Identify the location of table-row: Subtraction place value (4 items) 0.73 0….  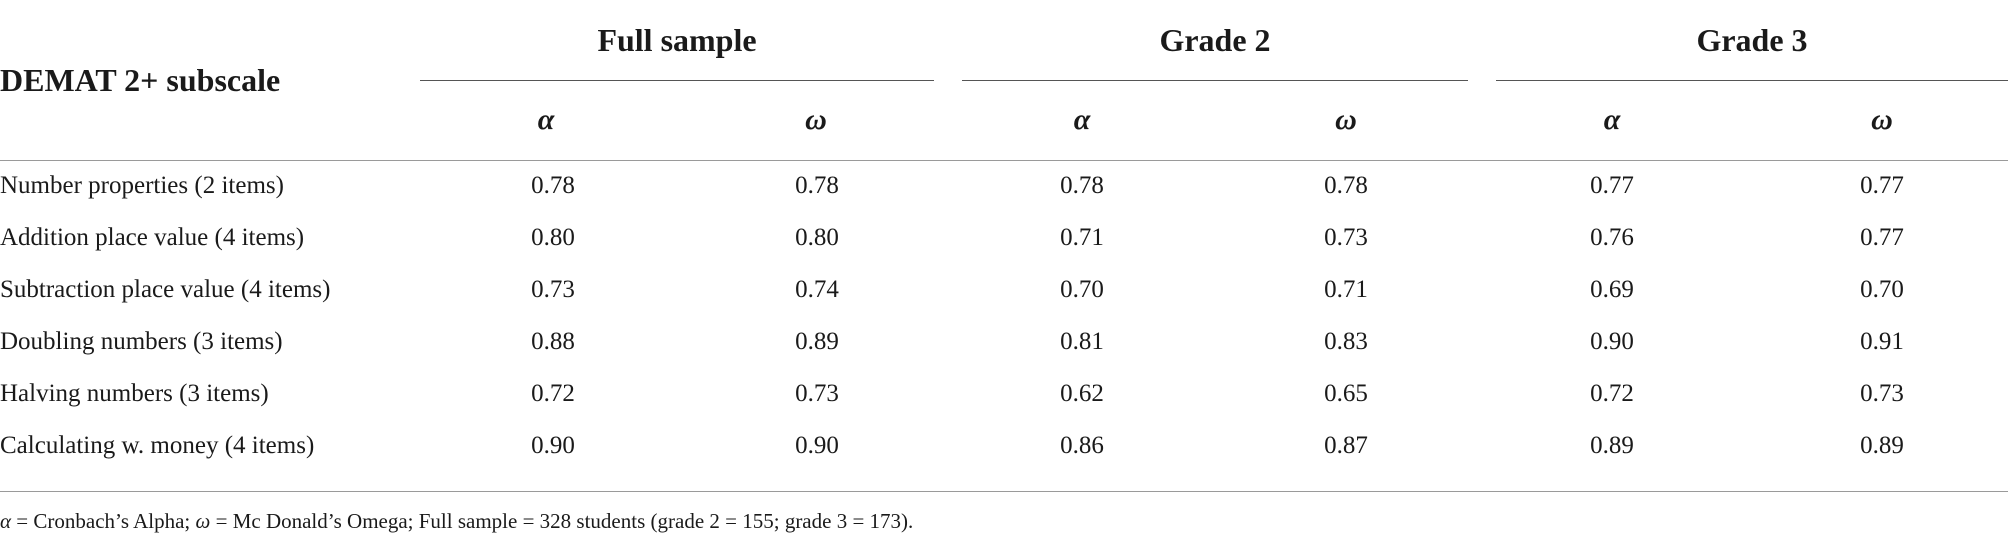
(1004, 290).